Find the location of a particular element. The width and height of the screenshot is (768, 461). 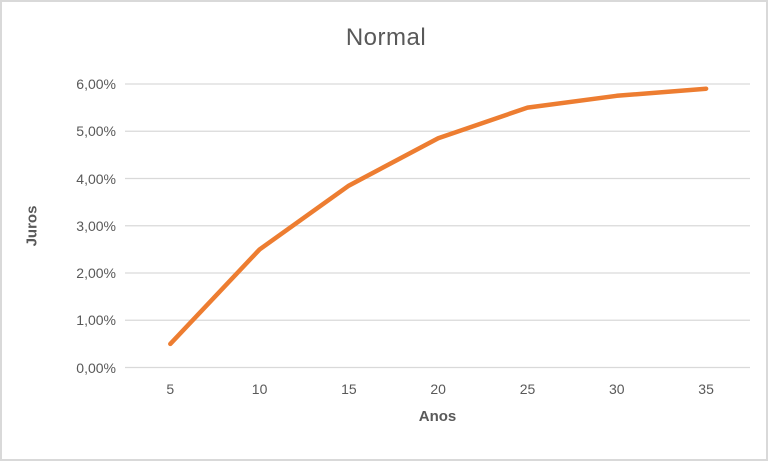

x-tick-label: 10 is located at coordinates (259, 389).